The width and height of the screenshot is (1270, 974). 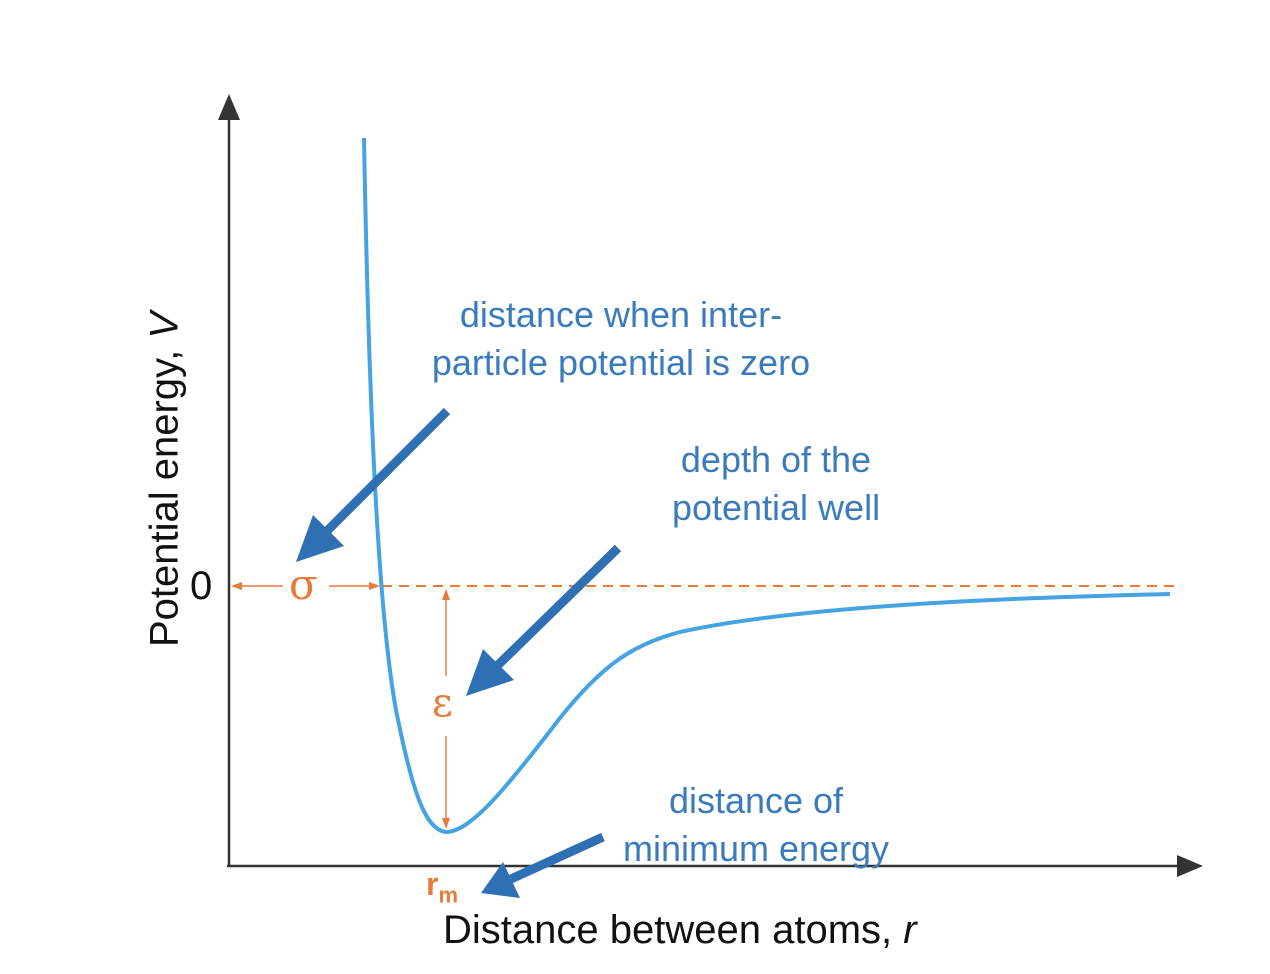 I want to click on y-axis-title-text: Potential energy,, so click(x=164, y=493).